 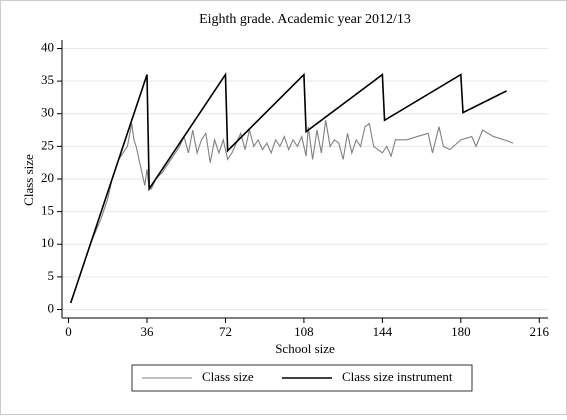 What do you see at coordinates (304, 331) in the screenshot?
I see `x-tick-label: 108` at bounding box center [304, 331].